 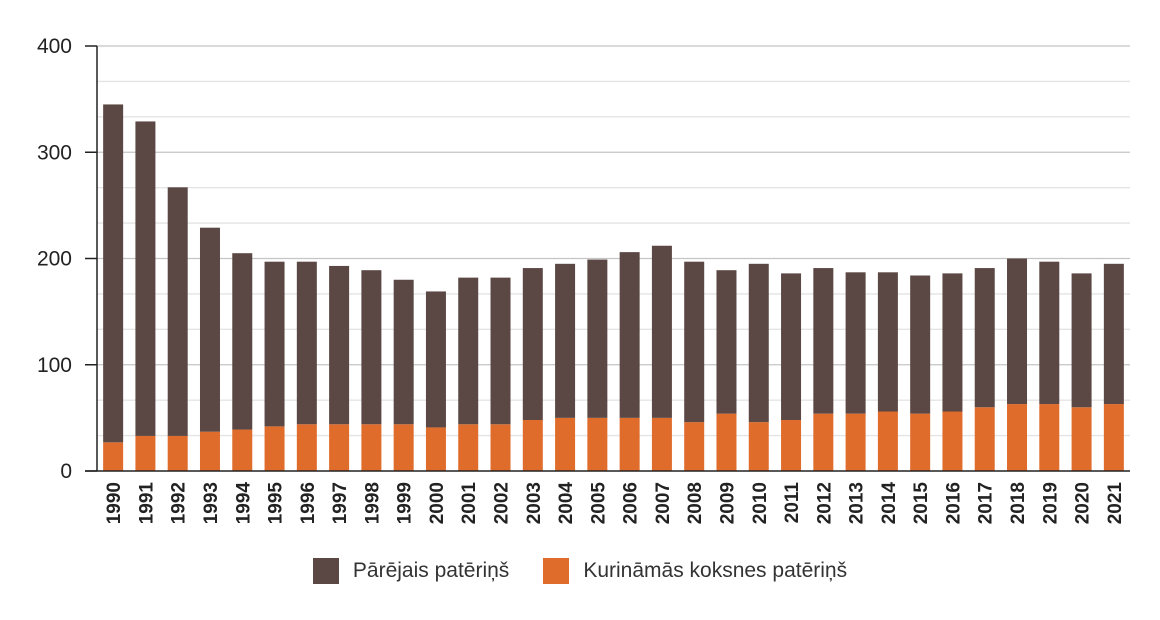 What do you see at coordinates (113, 273) in the screenshot?
I see `bar-parejais-1990` at bounding box center [113, 273].